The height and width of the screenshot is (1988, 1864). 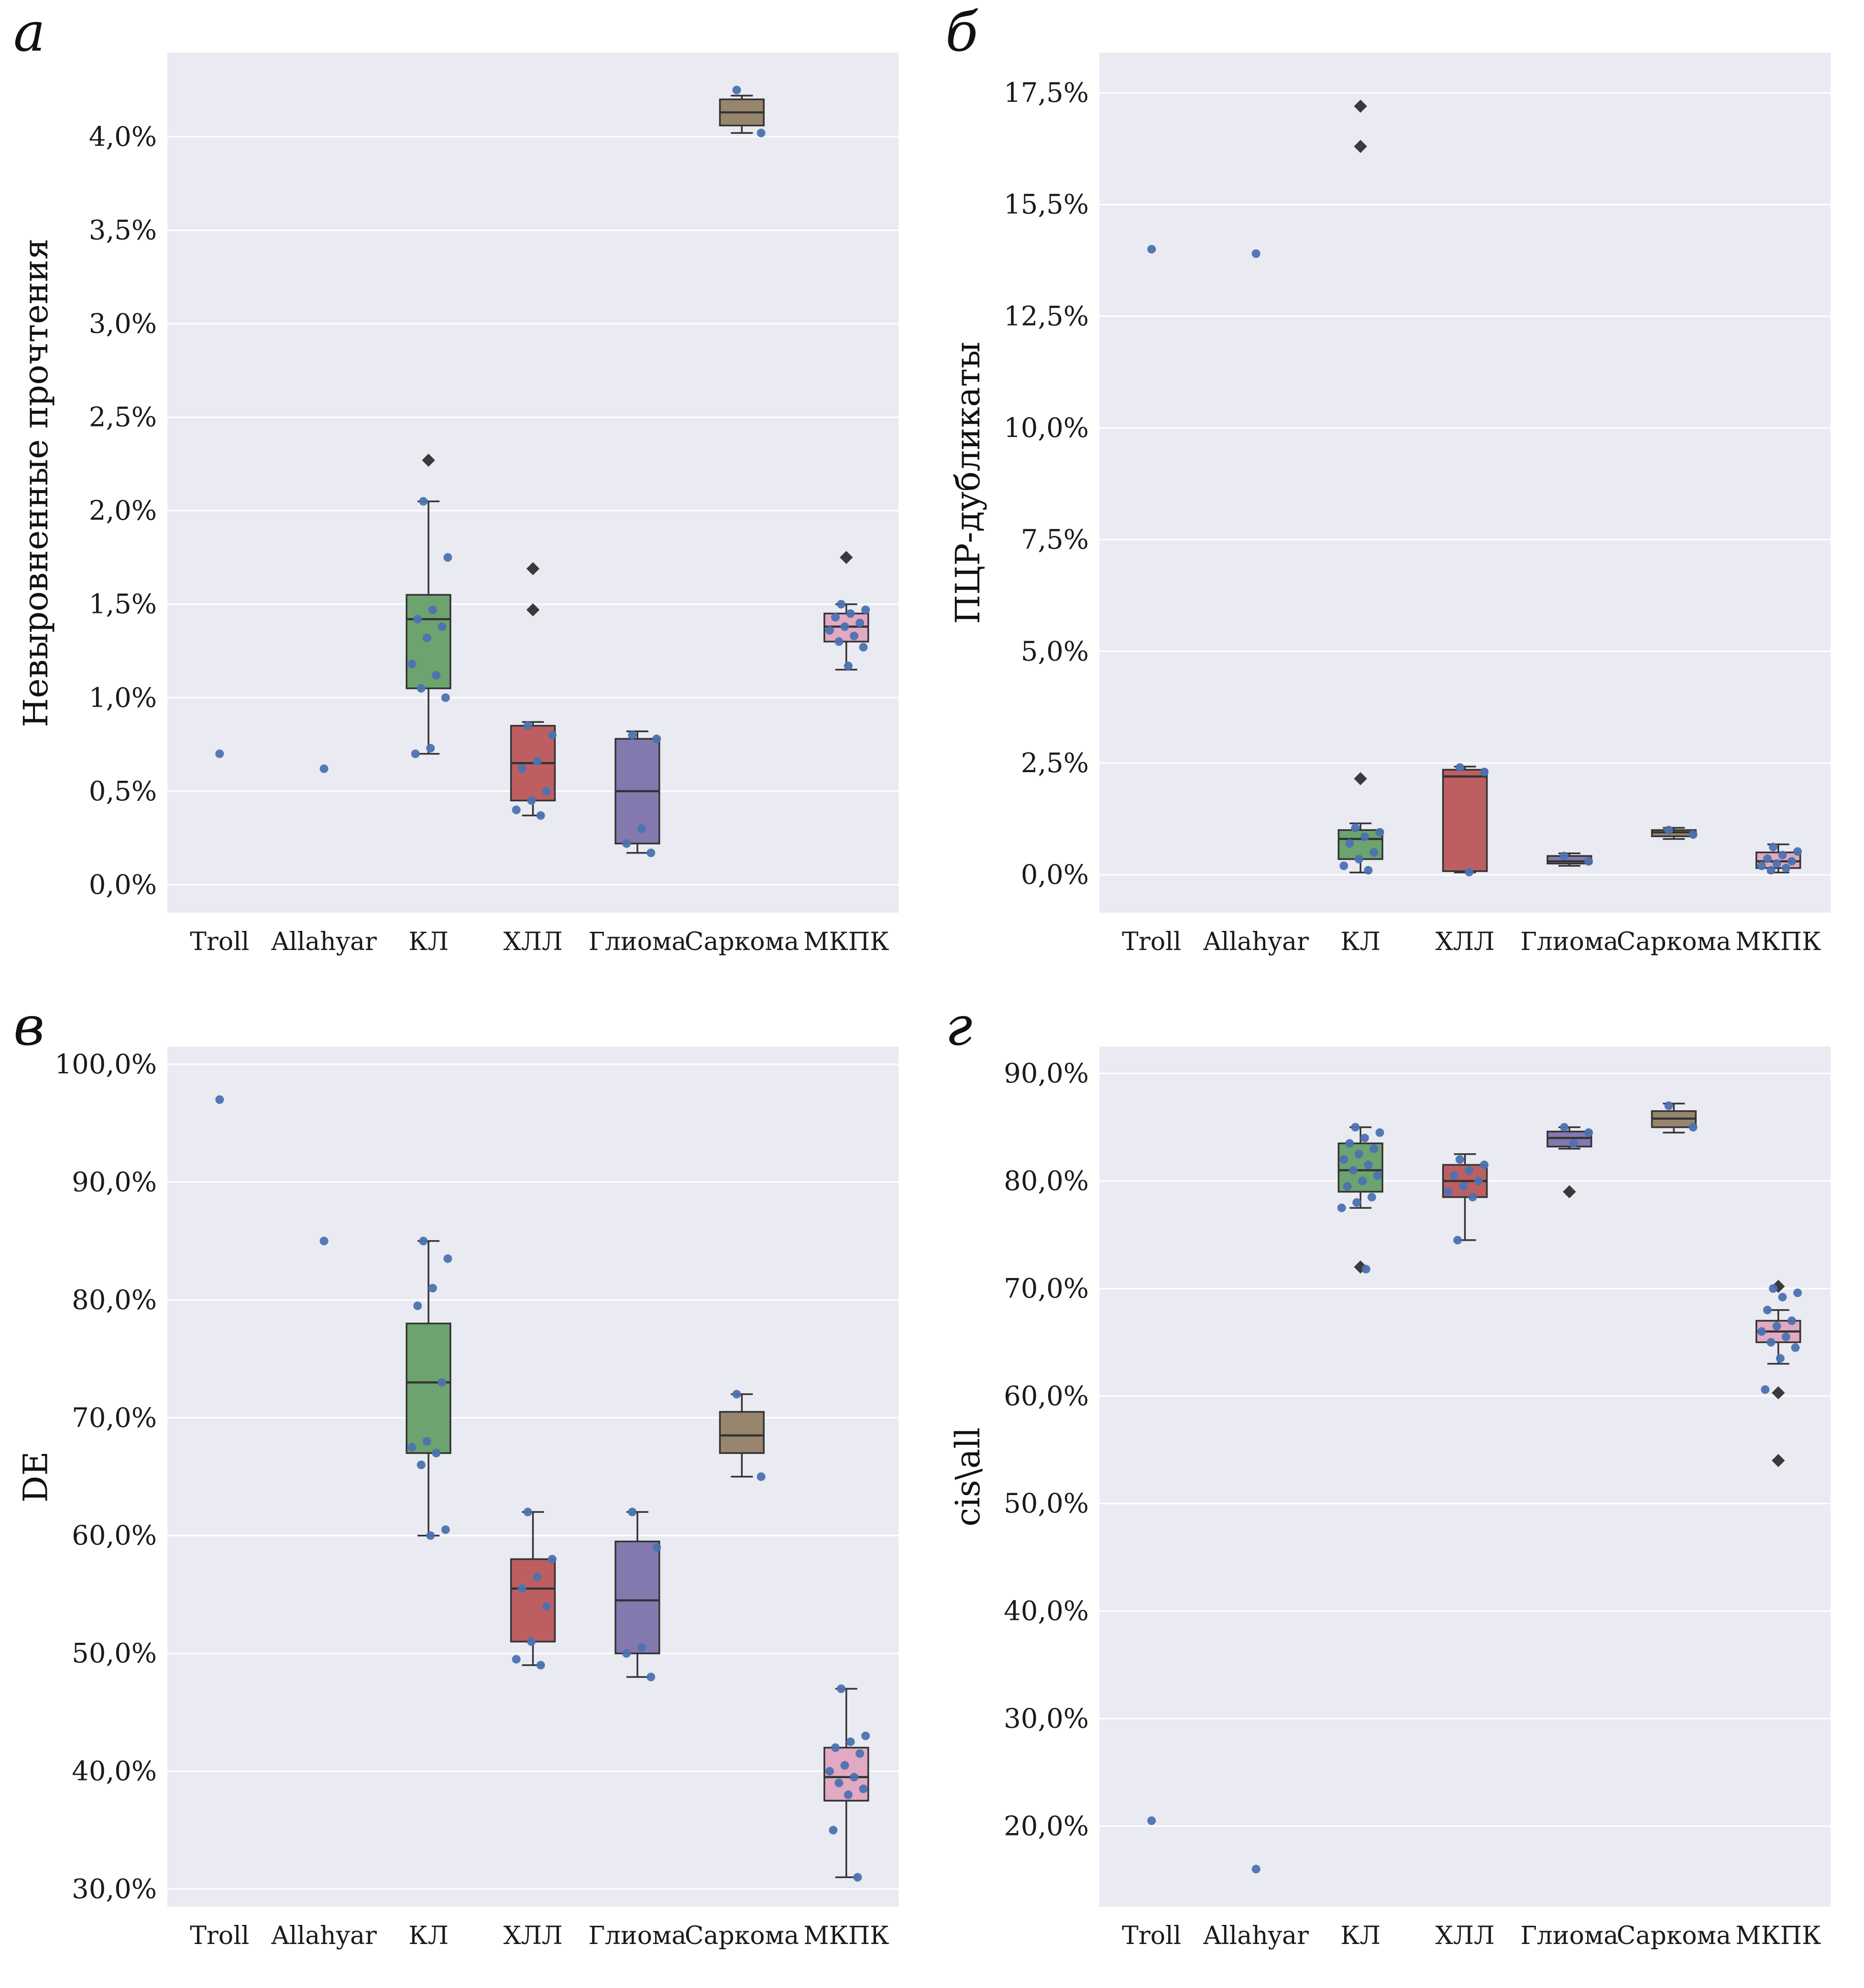 I want to click on svg-text: 3,0%, so click(x=123, y=323).